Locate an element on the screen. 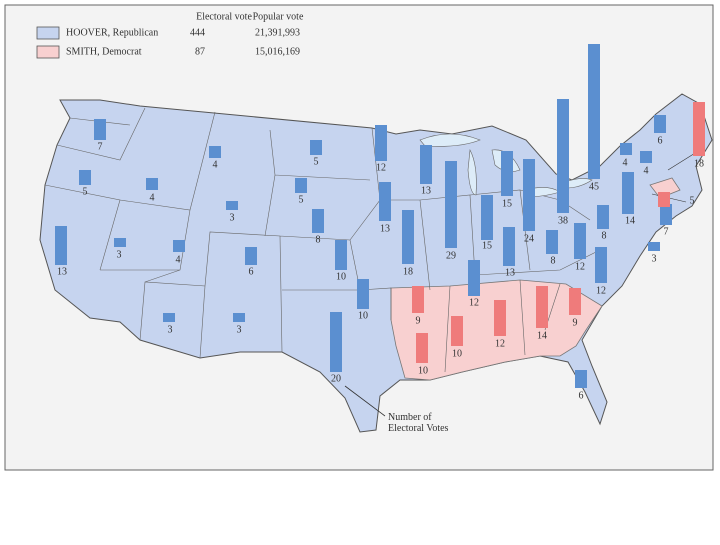 The width and height of the screenshot is (720, 545). vote-label: 20 is located at coordinates (336, 378).